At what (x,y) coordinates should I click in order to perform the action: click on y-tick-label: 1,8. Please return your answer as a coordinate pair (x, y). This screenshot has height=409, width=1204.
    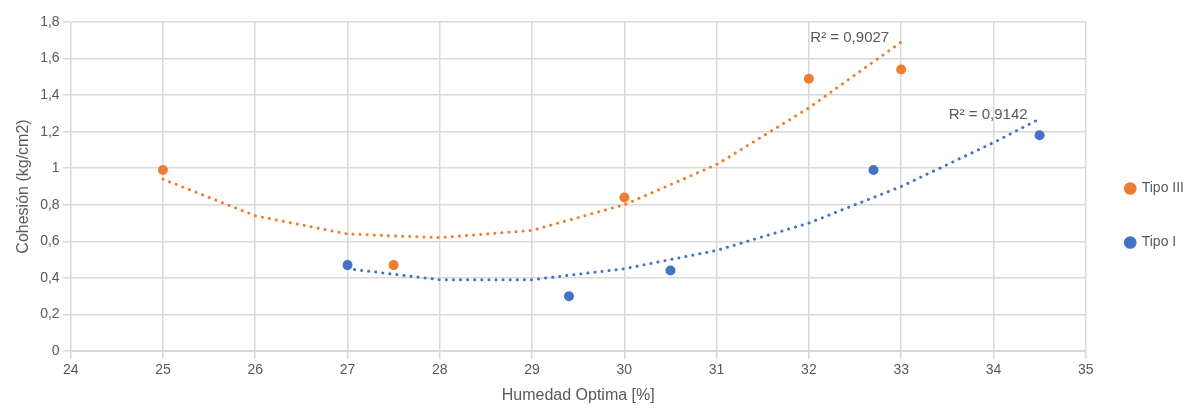
    Looking at the image, I should click on (50, 20).